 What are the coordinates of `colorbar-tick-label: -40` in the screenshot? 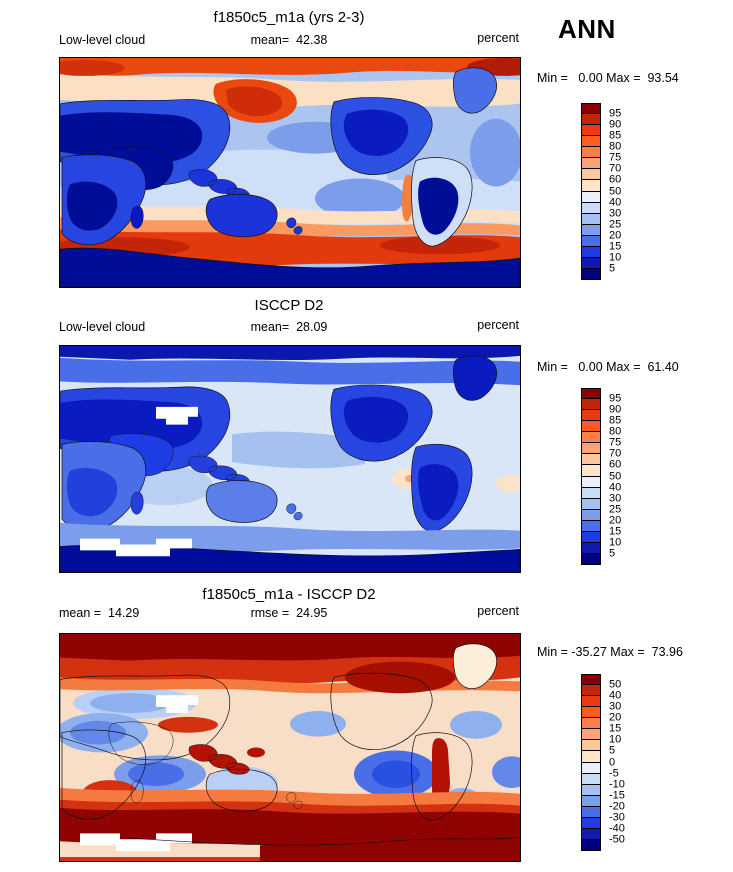 It's located at (617, 828).